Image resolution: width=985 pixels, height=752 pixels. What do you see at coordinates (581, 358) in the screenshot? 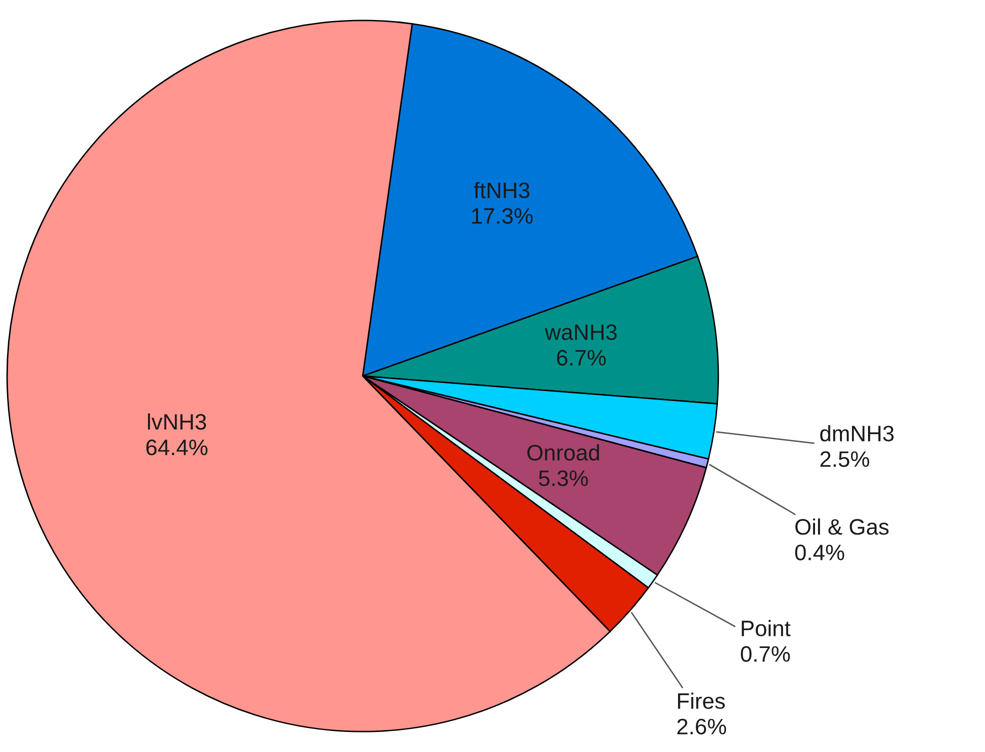
I see `data-label: 6.7%` at bounding box center [581, 358].